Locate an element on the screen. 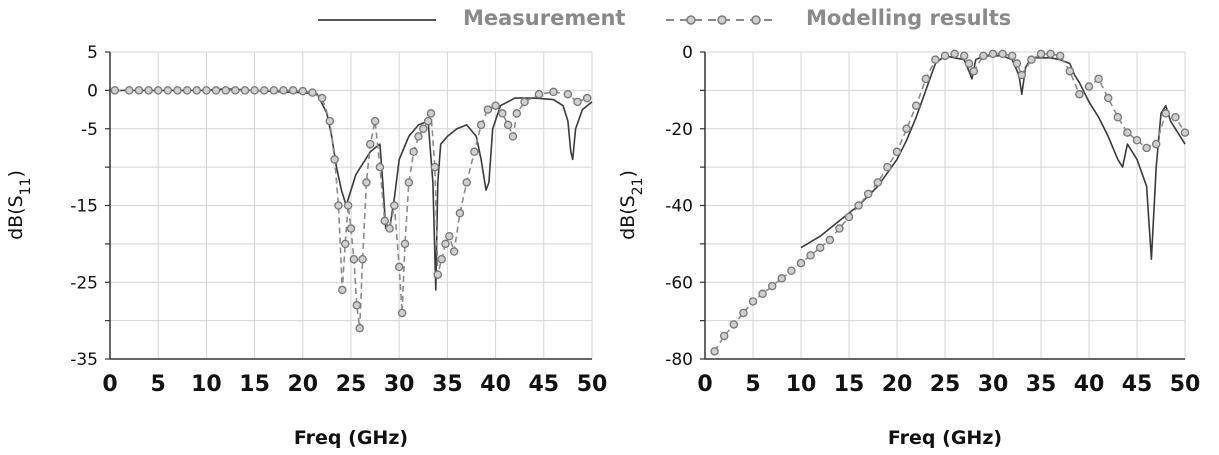 This screenshot has width=1219, height=455. x-tick-label: 40 is located at coordinates (495, 384).